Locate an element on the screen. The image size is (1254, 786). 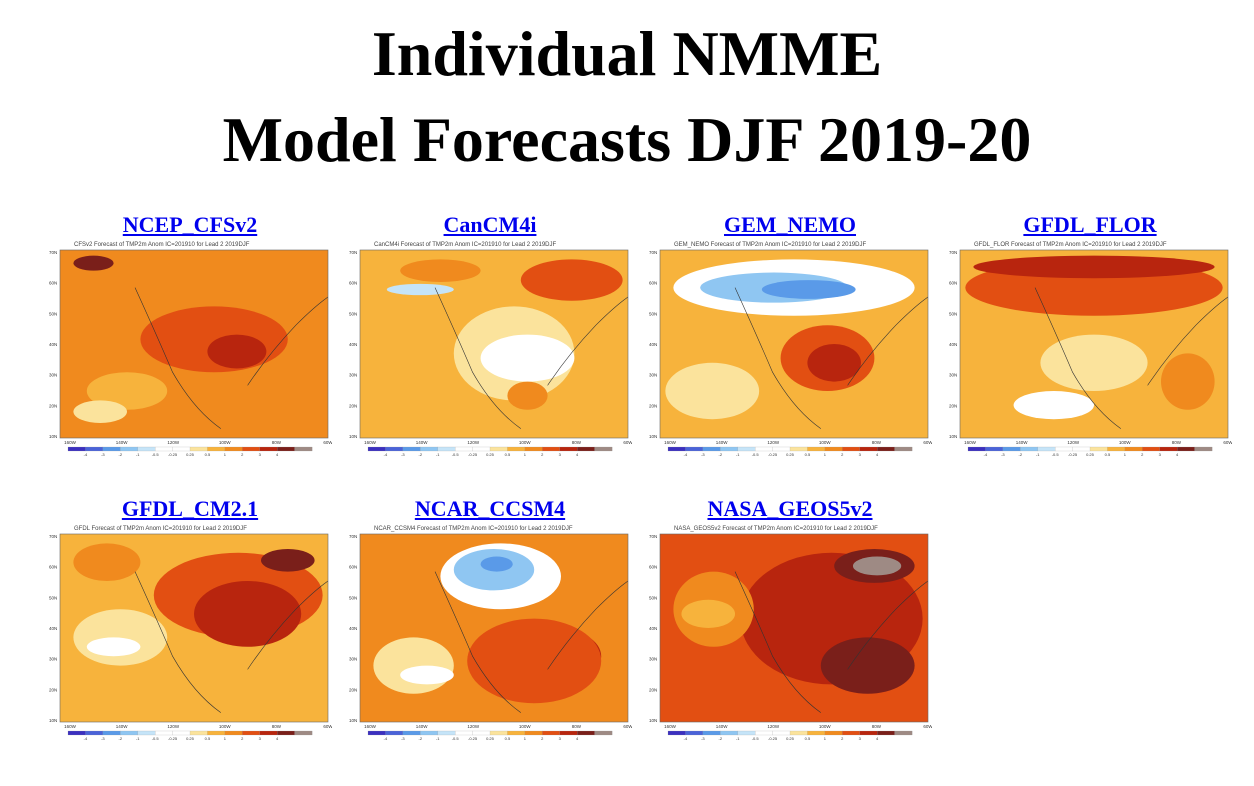
lon-tick-label: 140W is located at coordinates (422, 442).